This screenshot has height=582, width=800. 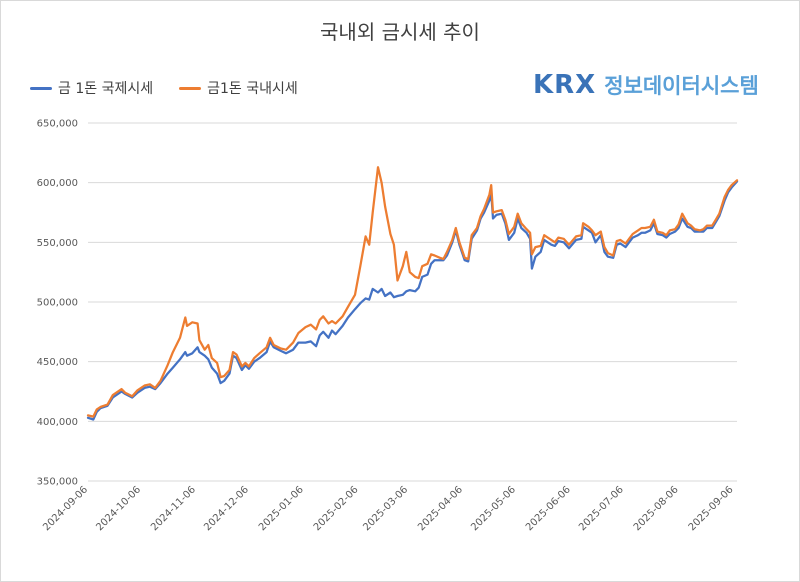 I want to click on legend-item-international: 금 1돈 국제시세, so click(x=91, y=88).